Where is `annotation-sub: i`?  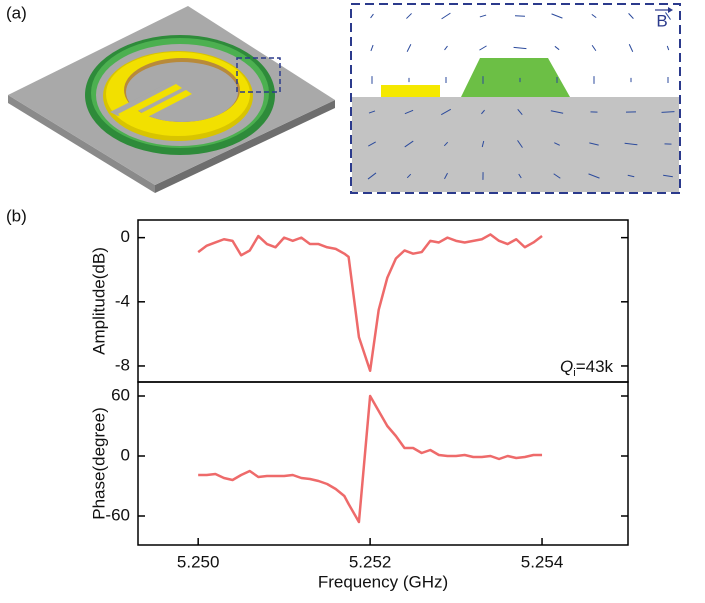 annotation-sub: i is located at coordinates (574, 373).